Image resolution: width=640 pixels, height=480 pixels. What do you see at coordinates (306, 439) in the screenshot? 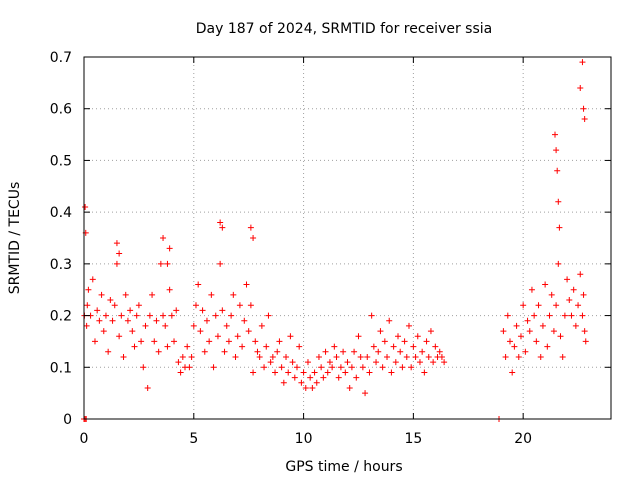
I see `x-tick-labels: 0 5 10 15 20` at bounding box center [306, 439].